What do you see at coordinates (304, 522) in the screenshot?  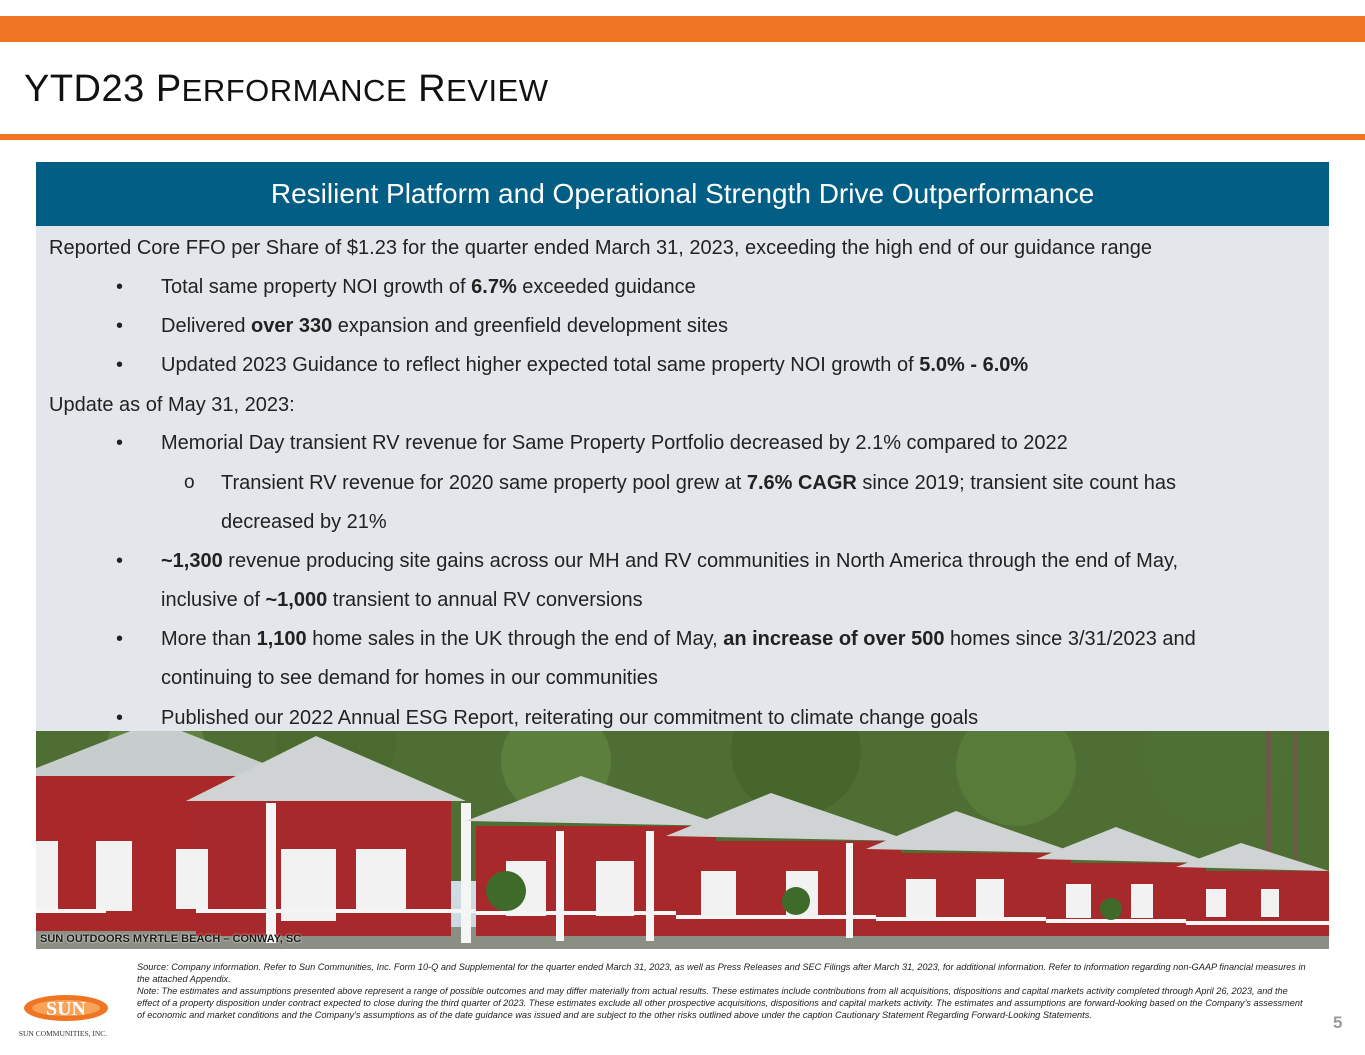 I see `sub-bullet-transient-rv-cont: decreased by 21%` at bounding box center [304, 522].